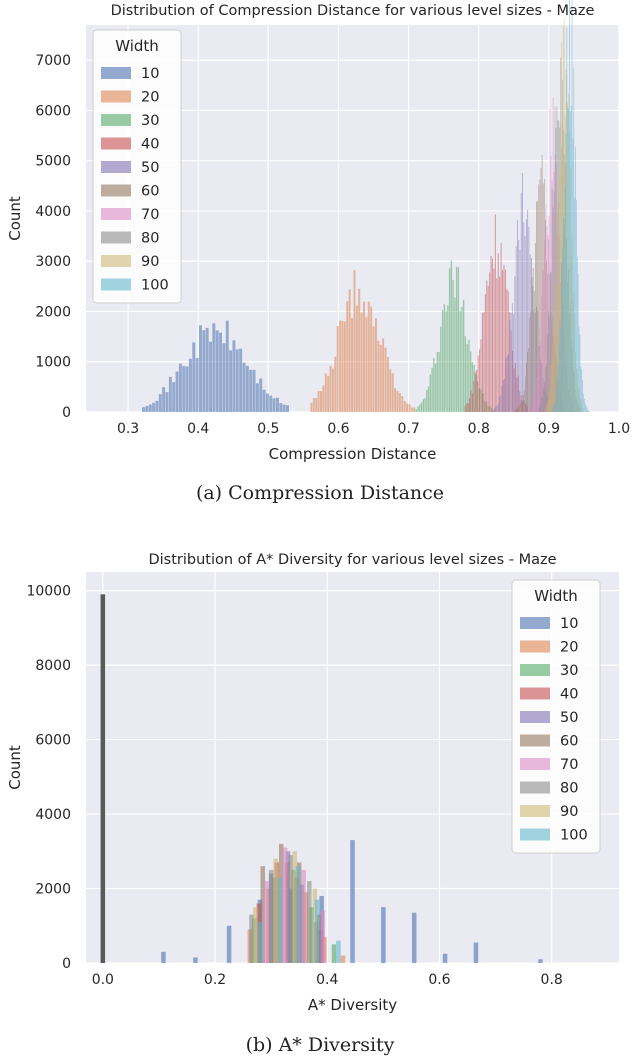 This screenshot has width=640, height=1056. What do you see at coordinates (327, 980) in the screenshot?
I see `chart-b-xtick-label: 0.4` at bounding box center [327, 980].